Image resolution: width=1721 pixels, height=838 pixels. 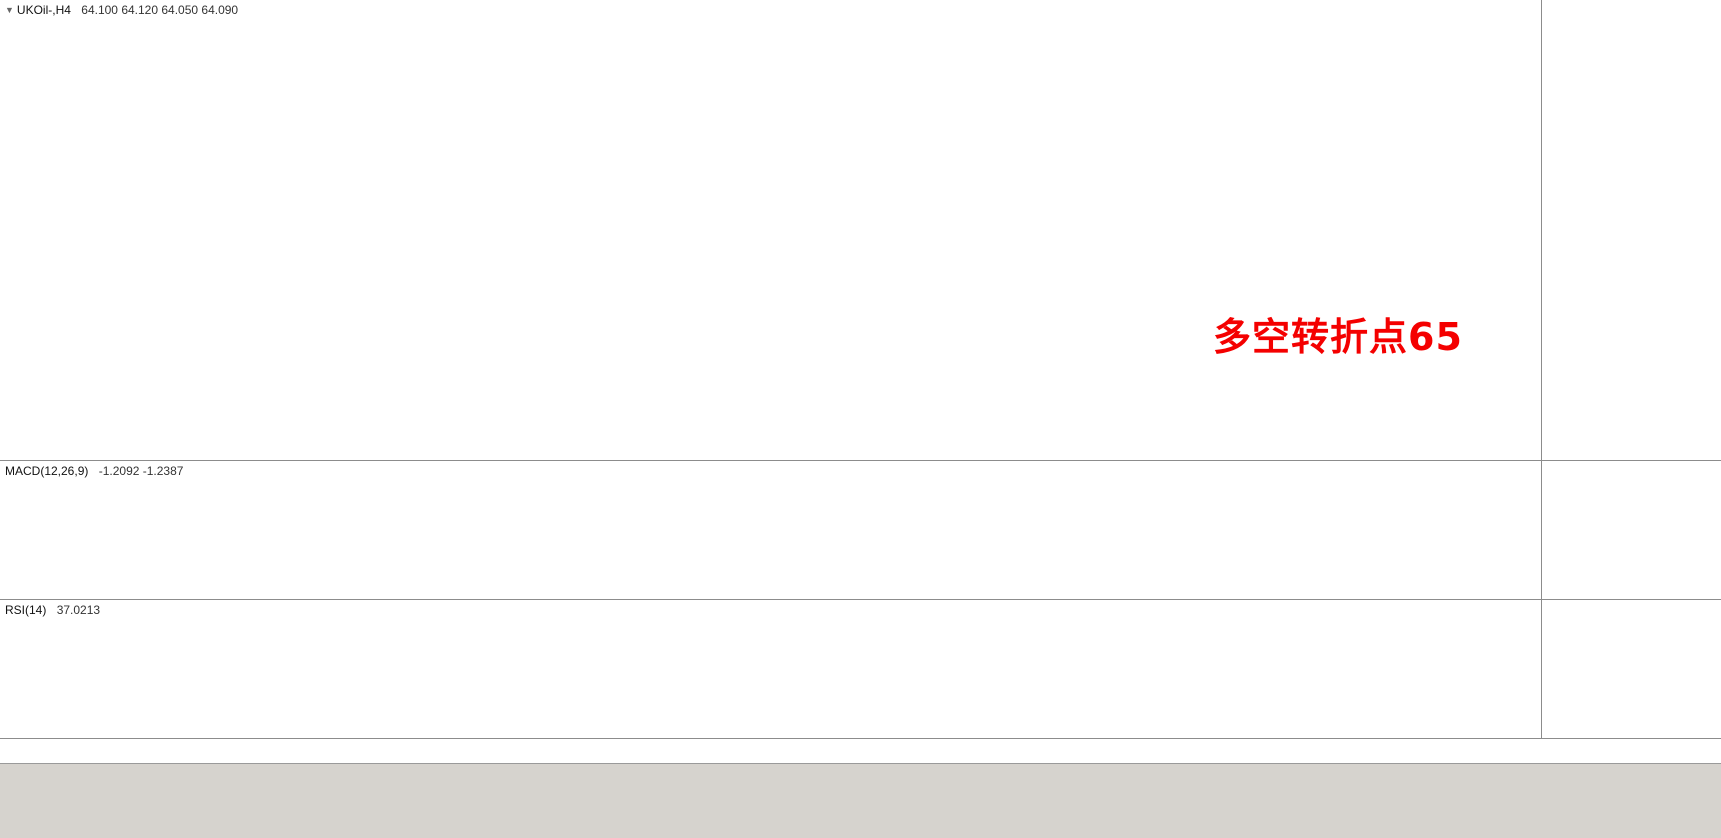 I want to click on collapse-arrow-icon: ▼, so click(x=9, y=10).